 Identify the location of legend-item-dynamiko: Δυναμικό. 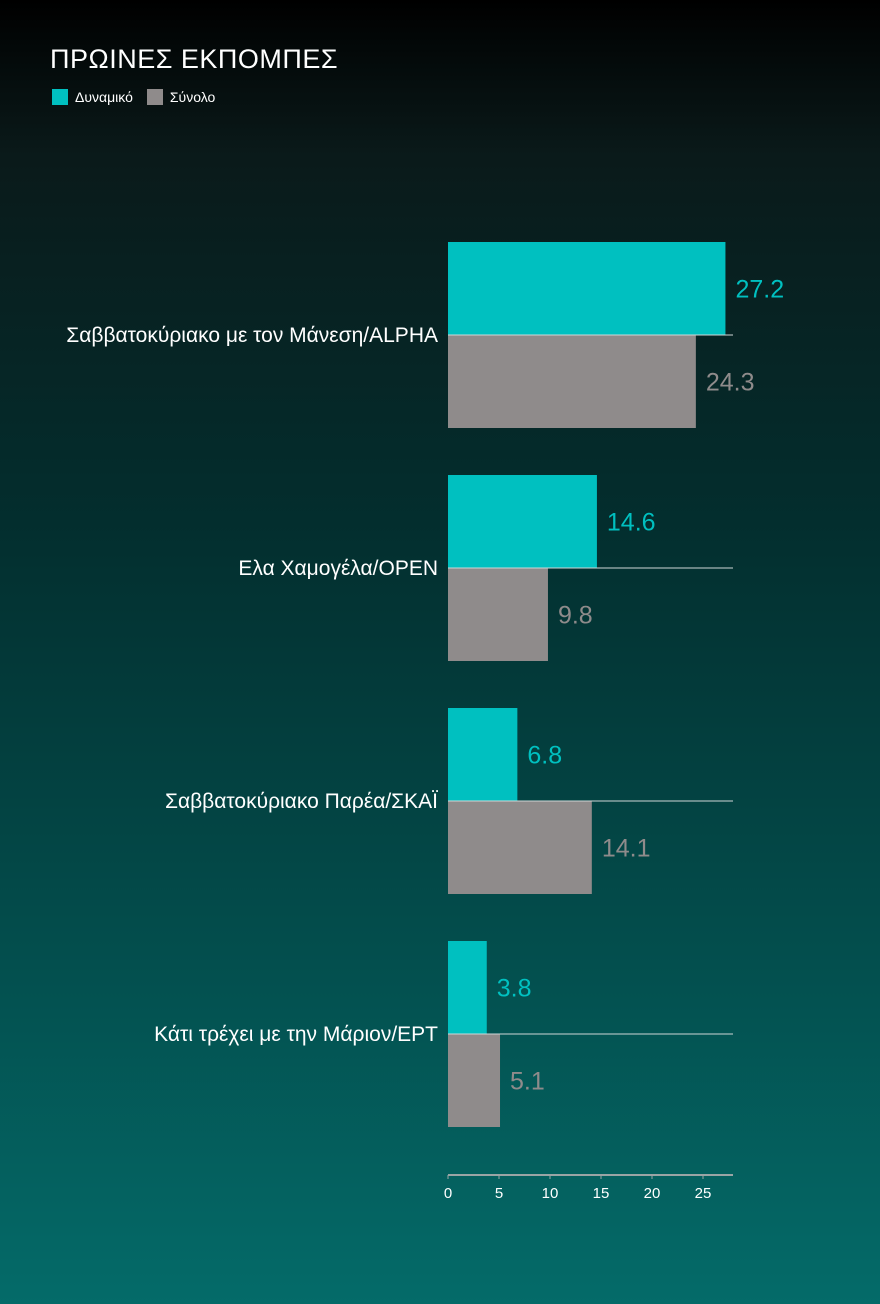
(92, 97).